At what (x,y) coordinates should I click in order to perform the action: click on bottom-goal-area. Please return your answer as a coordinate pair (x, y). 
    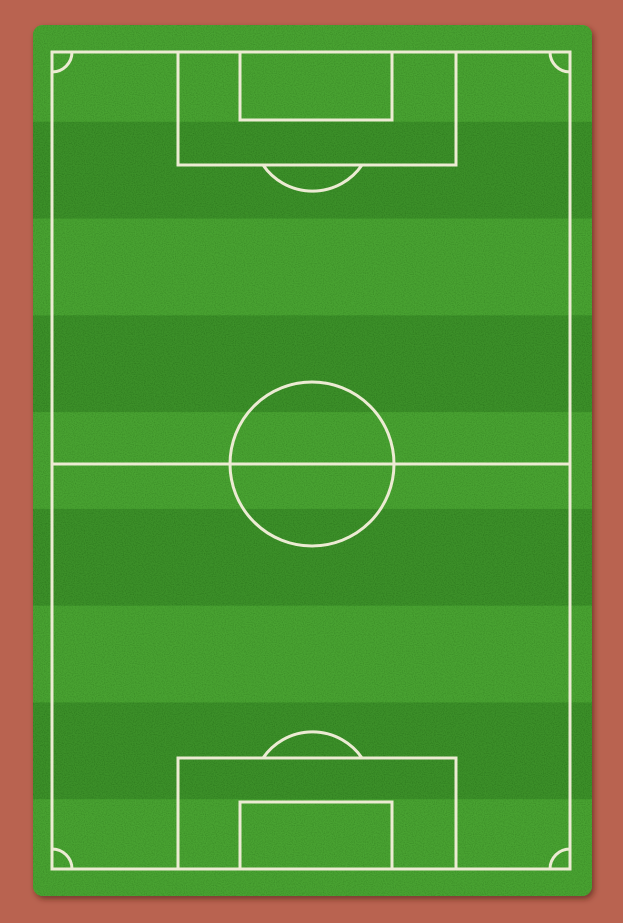
    Looking at the image, I should click on (316, 835).